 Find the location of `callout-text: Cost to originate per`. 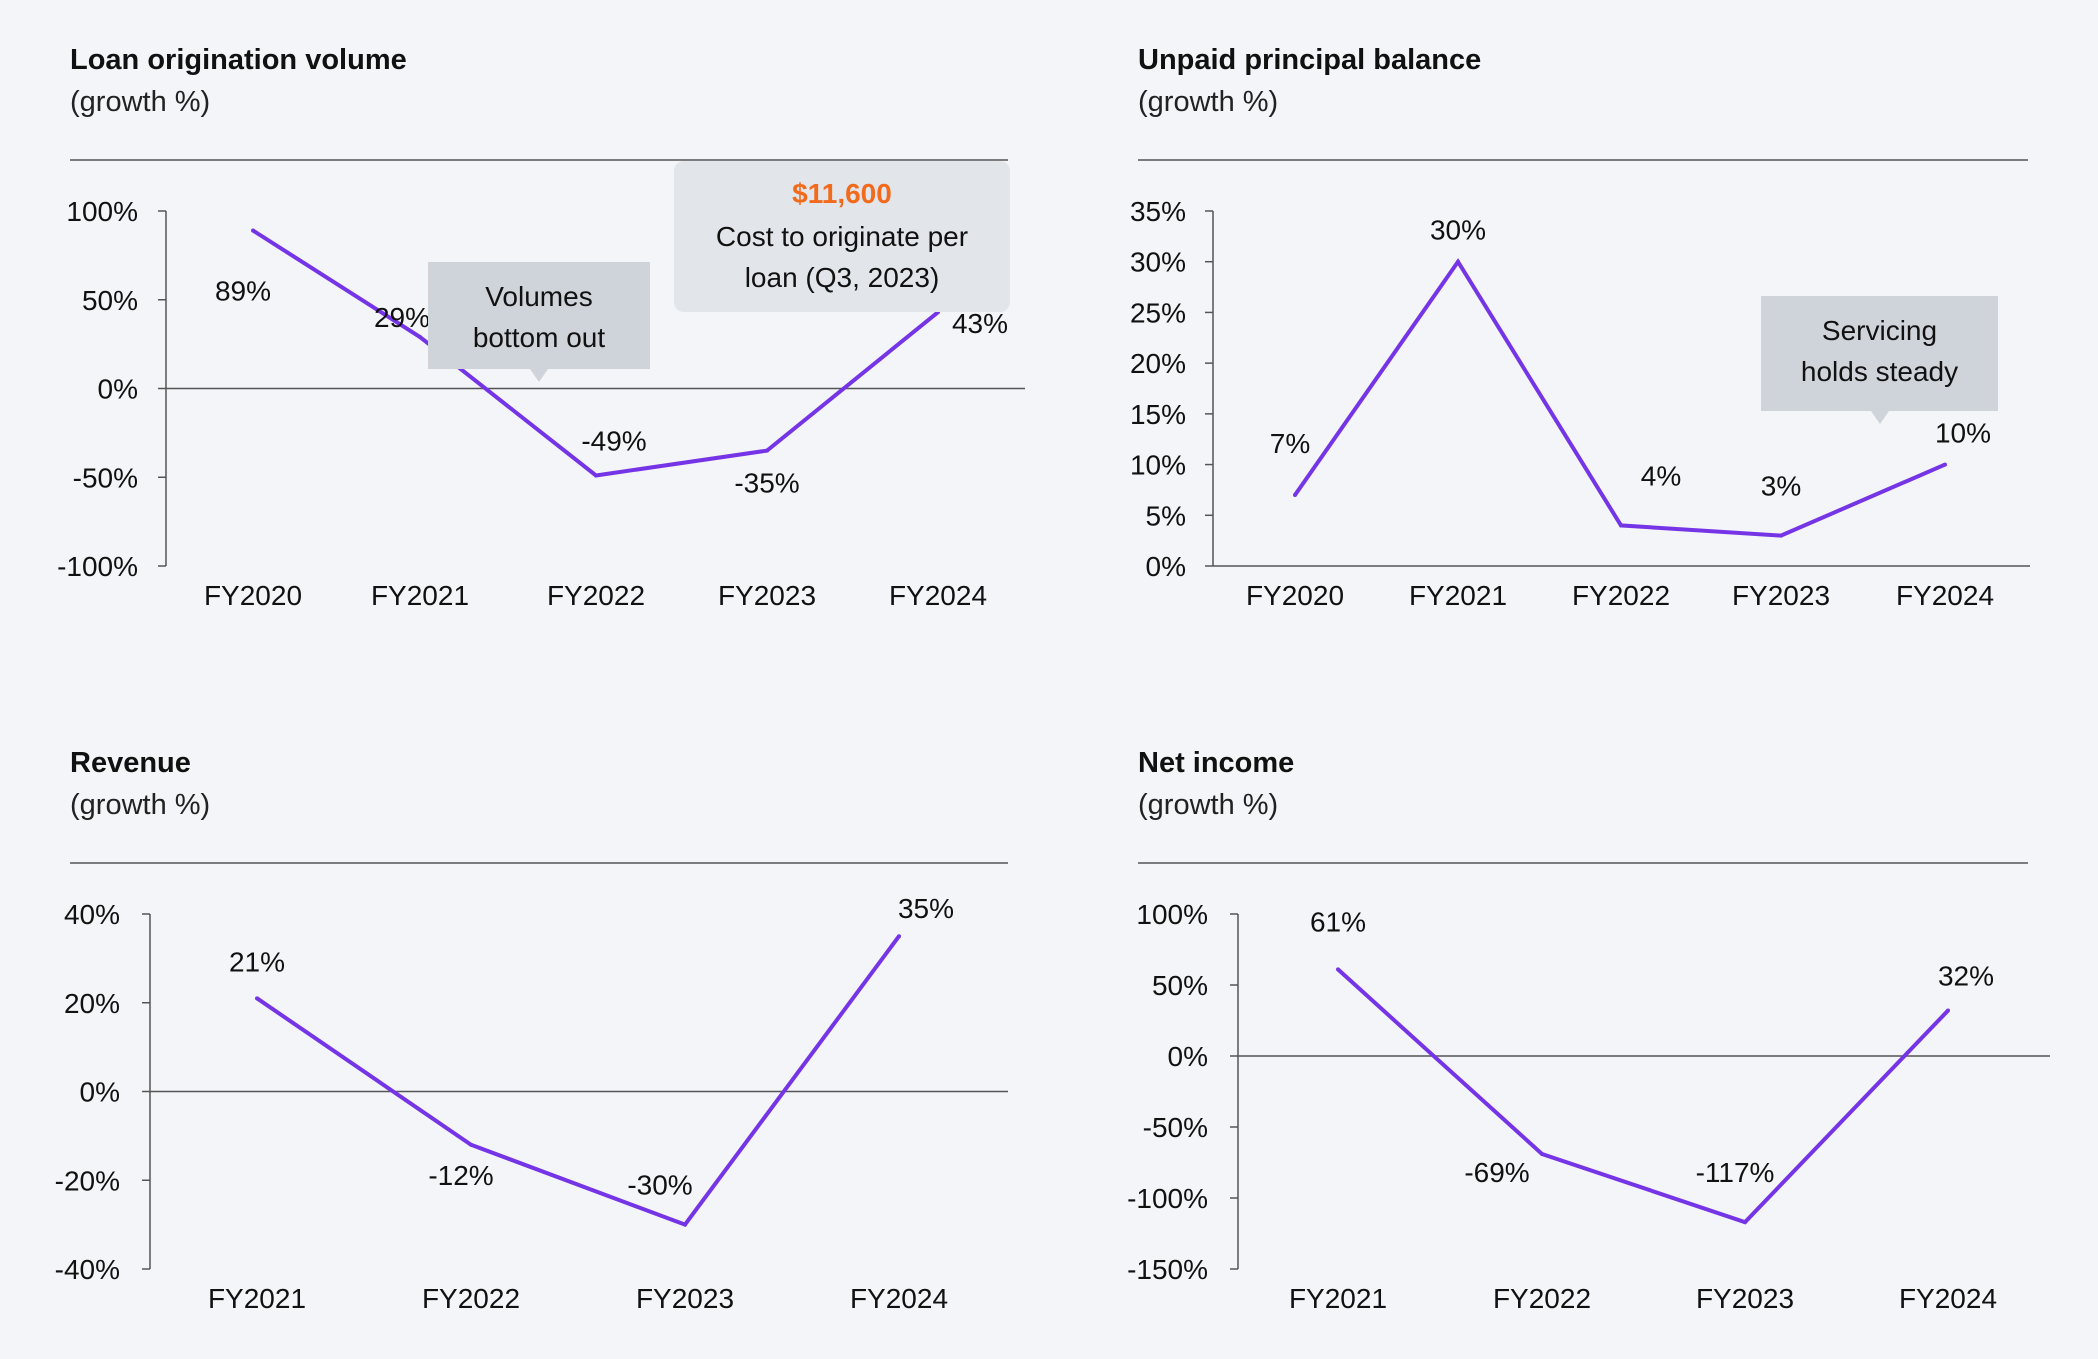

callout-text: Cost to originate per is located at coordinates (842, 236).